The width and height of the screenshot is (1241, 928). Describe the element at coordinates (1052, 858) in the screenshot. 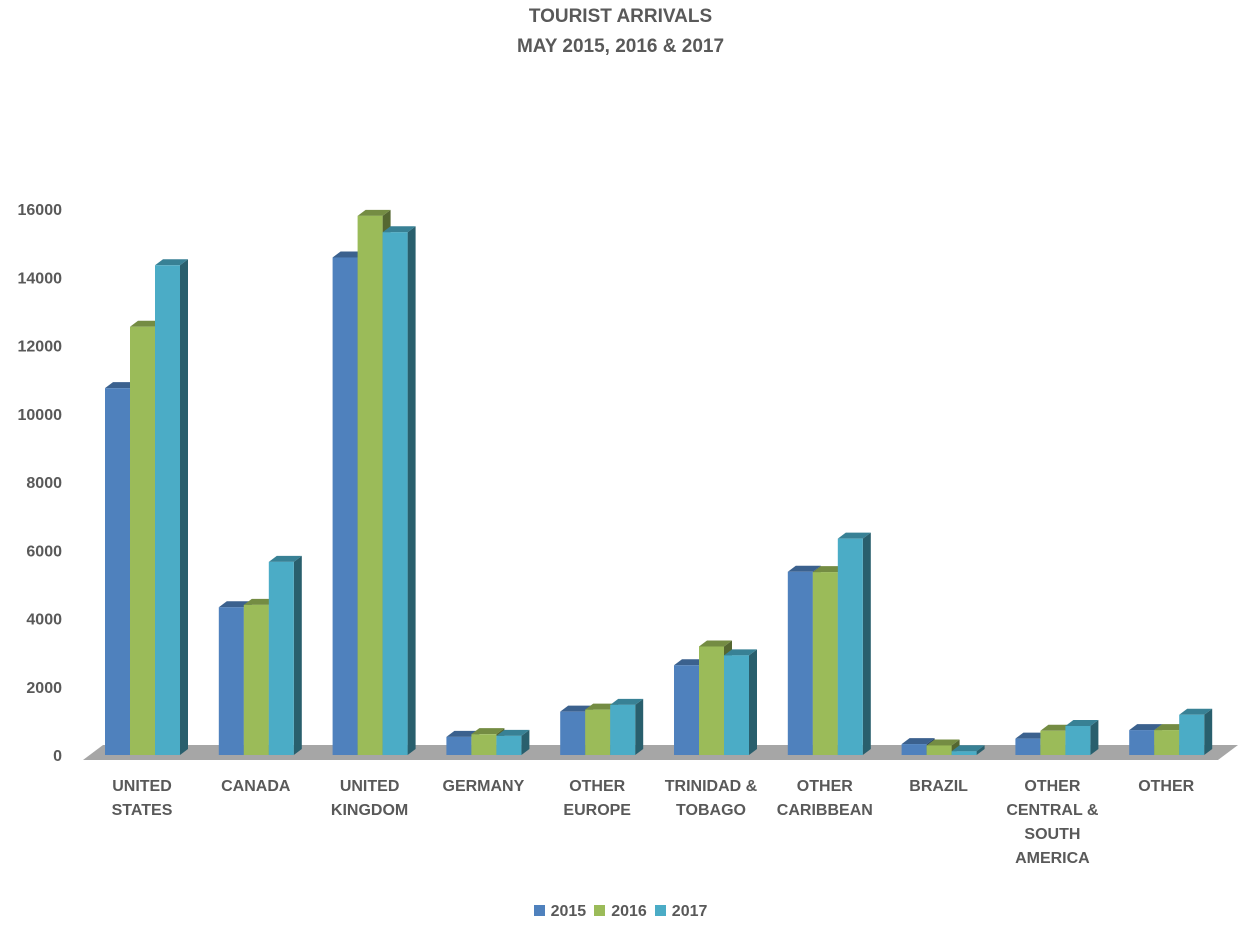

I see `x-tick-label: AMERICA` at that location.